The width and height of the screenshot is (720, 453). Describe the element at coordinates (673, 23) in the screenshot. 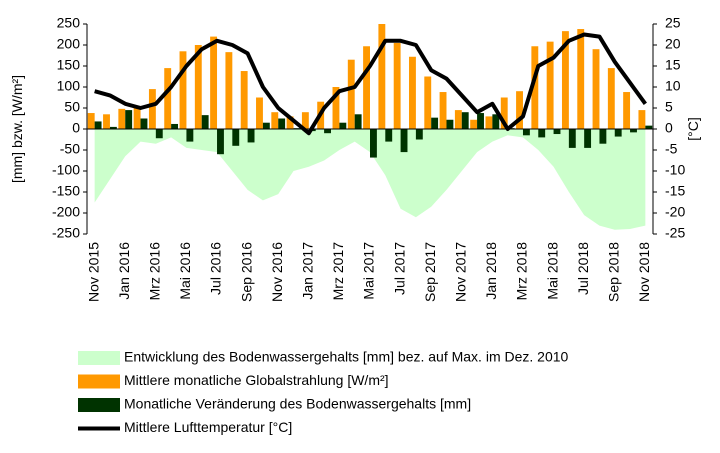

I see `y2-tick-label: 25` at that location.